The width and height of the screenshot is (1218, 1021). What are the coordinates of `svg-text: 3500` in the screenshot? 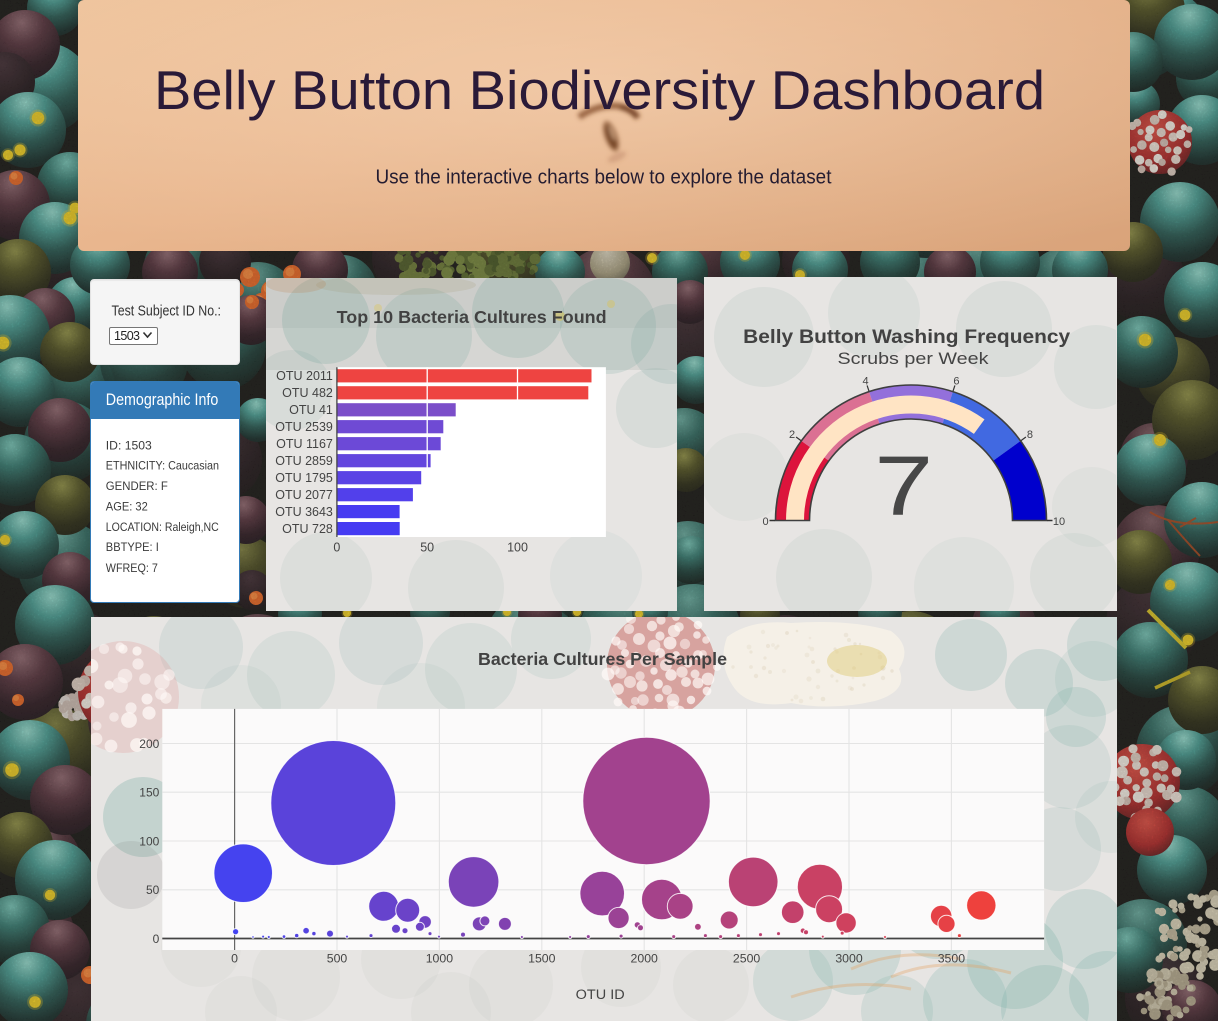 It's located at (952, 959).